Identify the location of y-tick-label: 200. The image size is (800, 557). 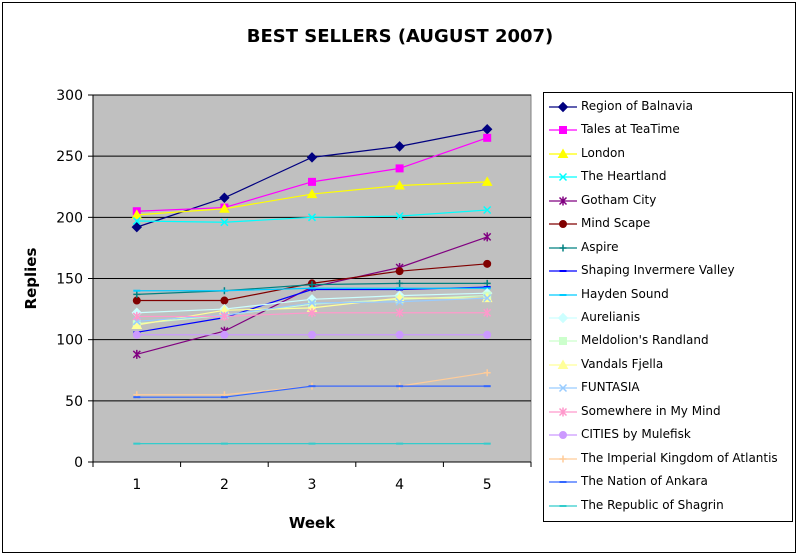
(69, 218).